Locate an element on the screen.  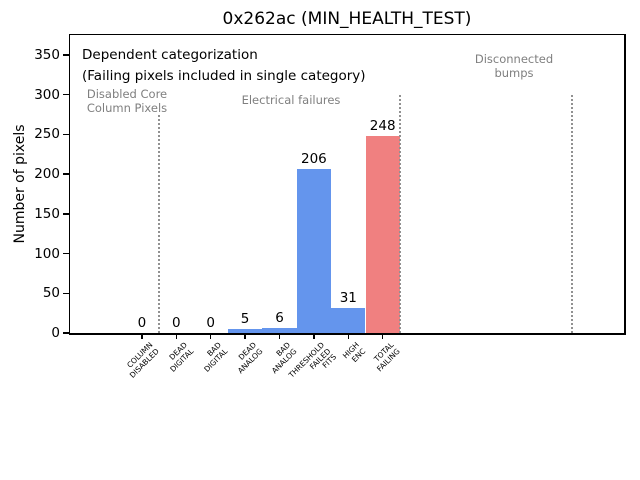
x-tick-label: BAD DIGITAL is located at coordinates (216, 357).